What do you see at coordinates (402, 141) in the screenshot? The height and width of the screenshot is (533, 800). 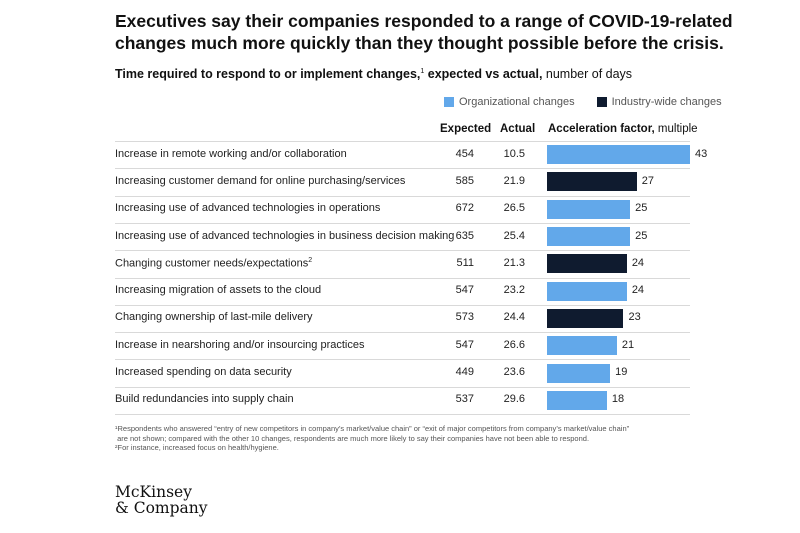 I see `row-divider-top` at bounding box center [402, 141].